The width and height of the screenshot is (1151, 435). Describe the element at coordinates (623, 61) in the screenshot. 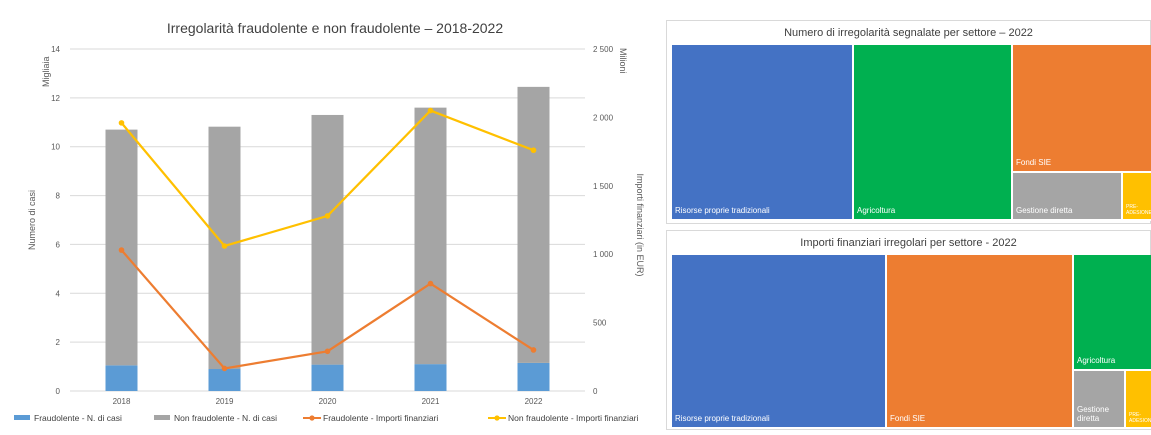

I see `y-right-unit: Milioni` at that location.